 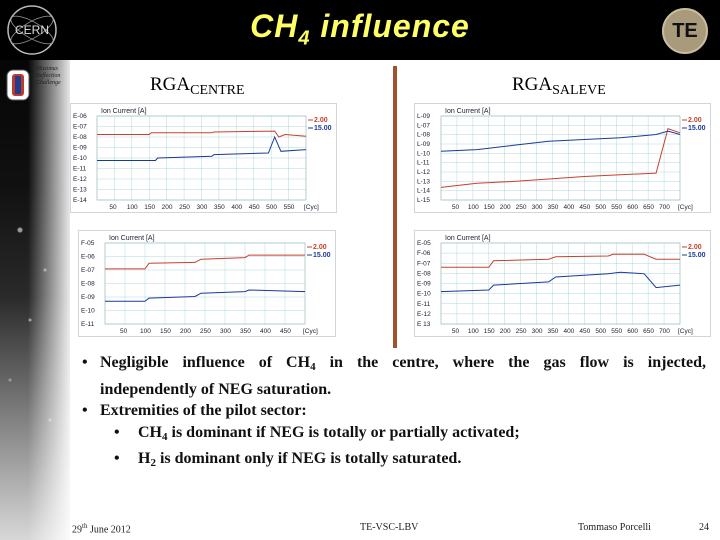 What do you see at coordinates (423, 172) in the screenshot?
I see `y-tick-label: L-12` at bounding box center [423, 172].